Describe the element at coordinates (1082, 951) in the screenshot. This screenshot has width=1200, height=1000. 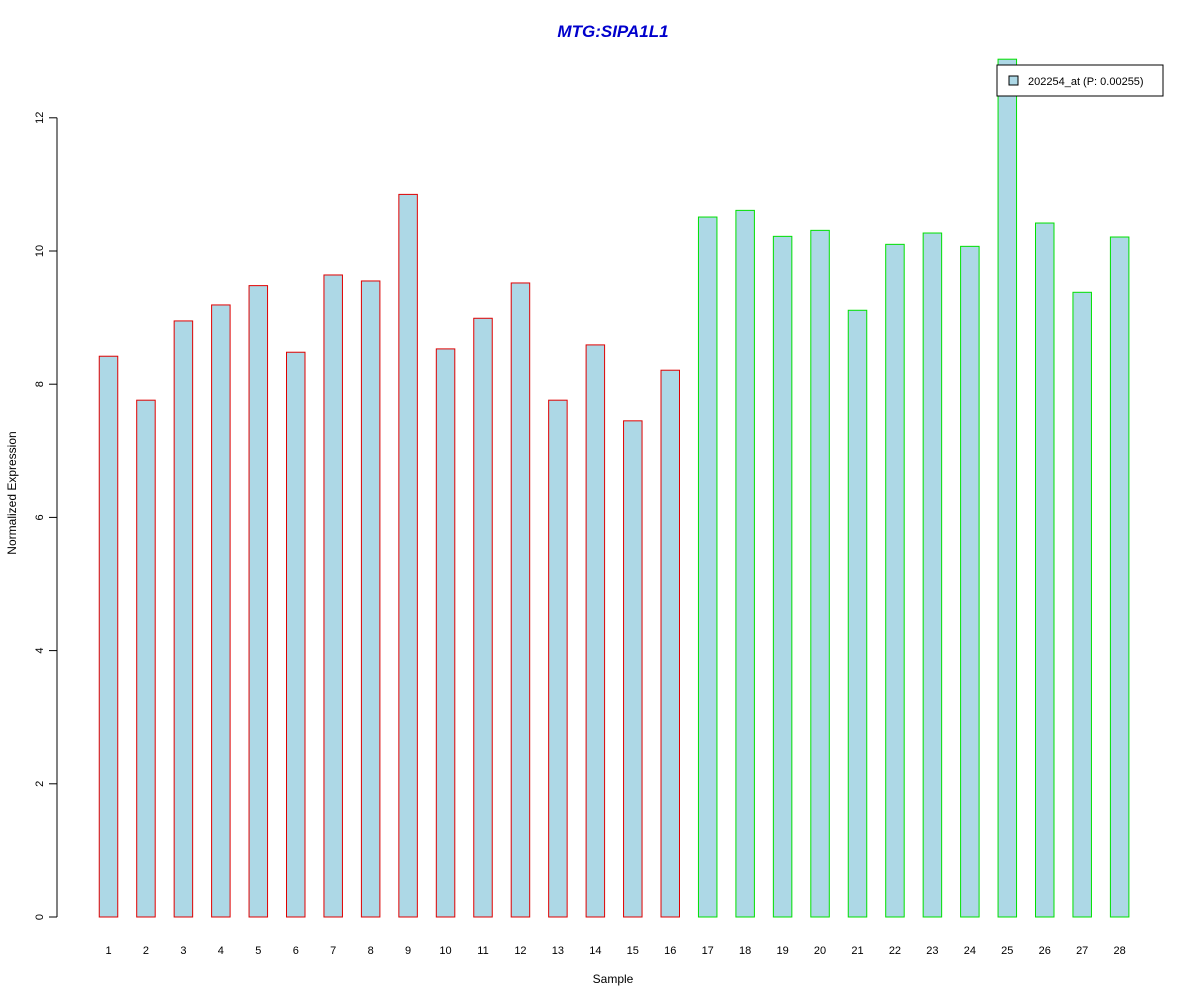
I see `x-tick-label: 27` at that location.